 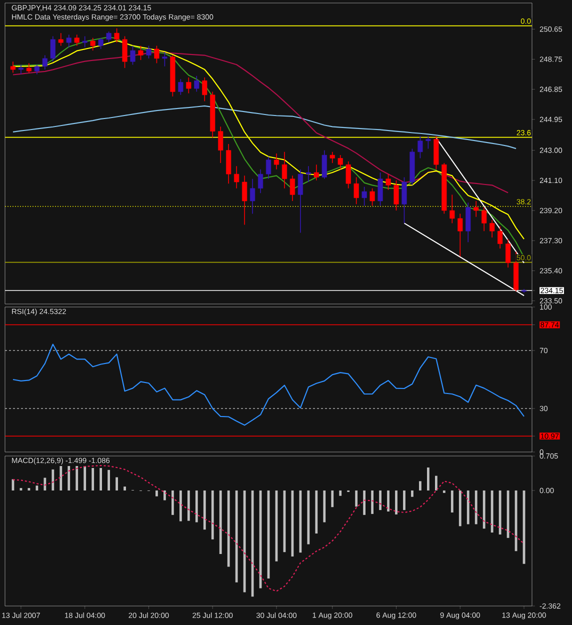 What do you see at coordinates (268, 385) in the screenshot?
I see `line-series` at bounding box center [268, 385].